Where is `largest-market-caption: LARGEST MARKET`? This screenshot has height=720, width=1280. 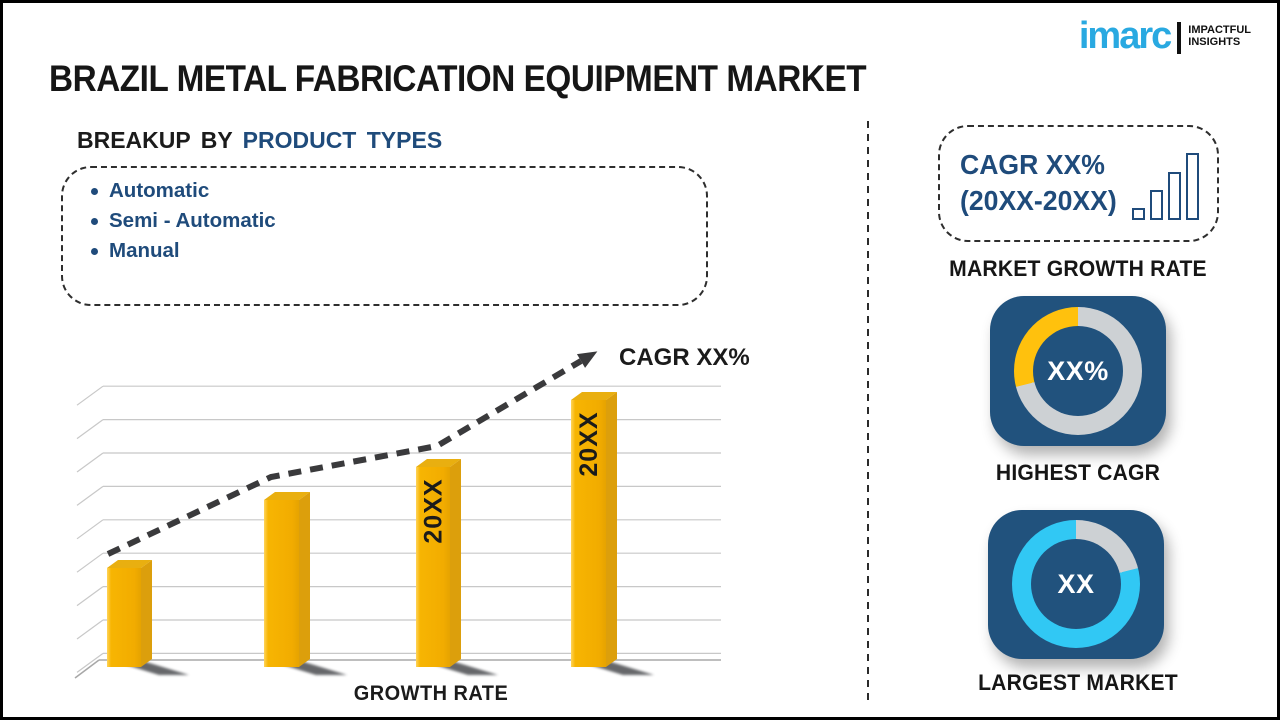
largest-market-caption: LARGEST MARKET is located at coordinates (1078, 682).